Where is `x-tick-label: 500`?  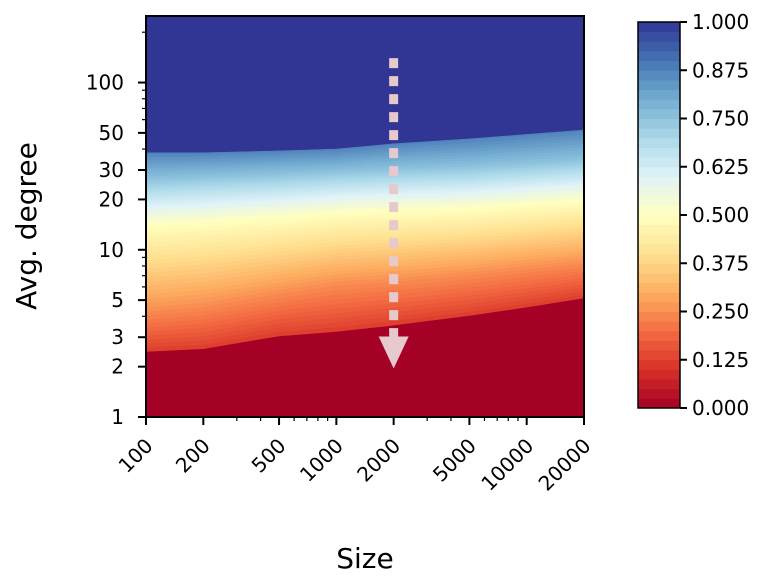 x-tick-label: 500 is located at coordinates (269, 456).